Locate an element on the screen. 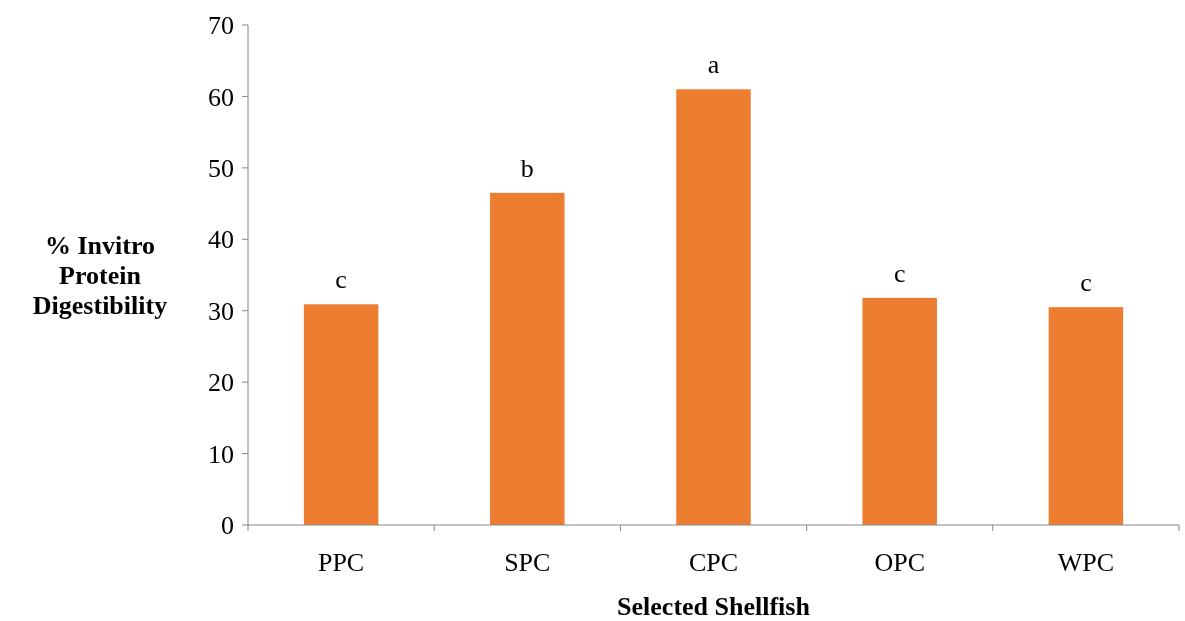 The image size is (1185, 621). y-tick-label: 0 is located at coordinates (227, 526).